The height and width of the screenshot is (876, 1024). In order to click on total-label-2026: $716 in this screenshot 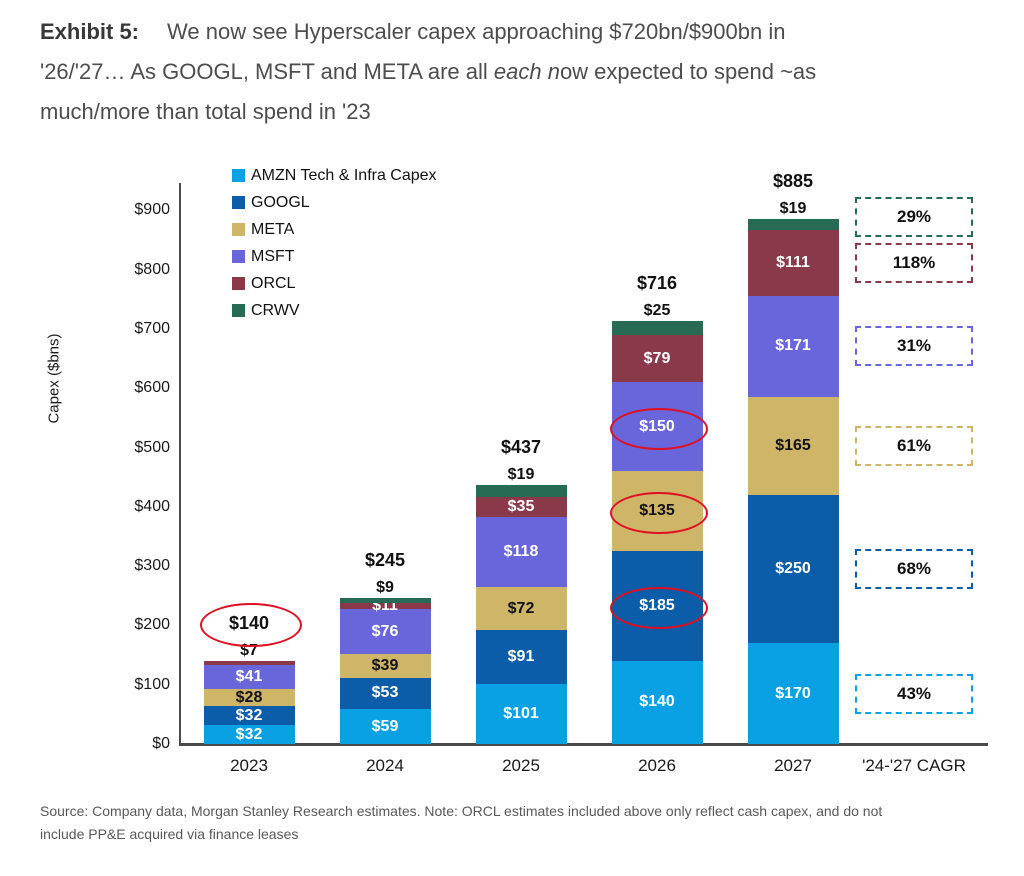, I will do `click(657, 282)`.